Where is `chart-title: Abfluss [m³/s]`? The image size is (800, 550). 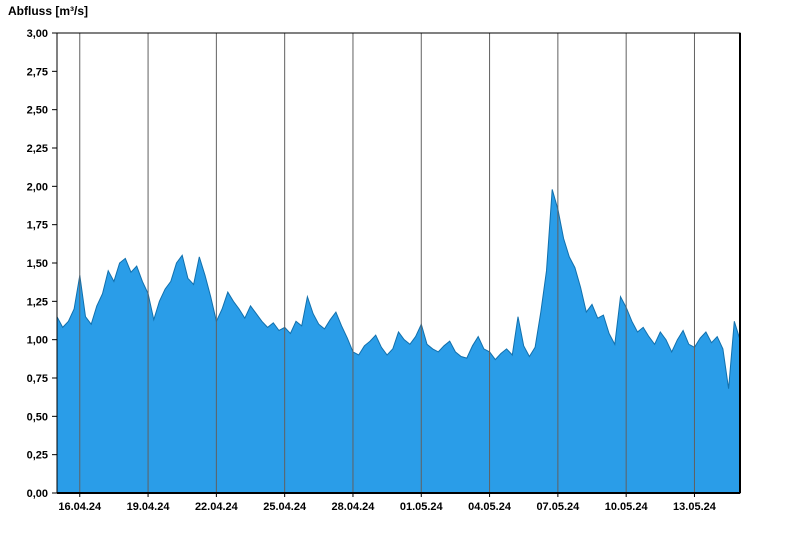 chart-title: Abfluss [m³/s] is located at coordinates (48, 11).